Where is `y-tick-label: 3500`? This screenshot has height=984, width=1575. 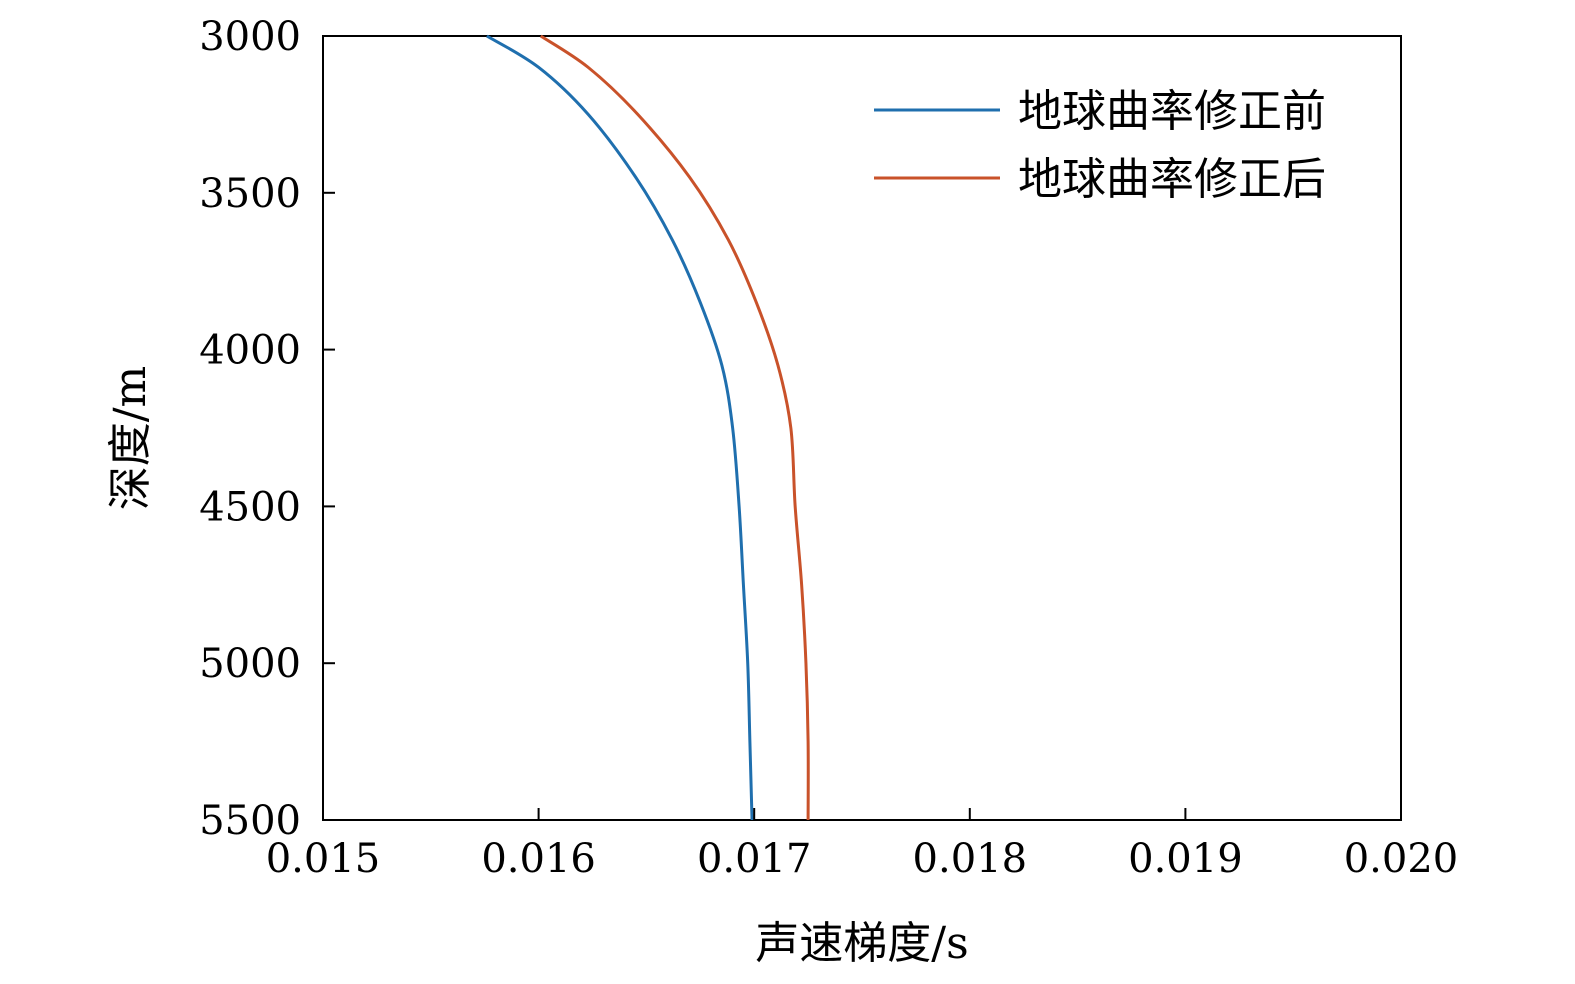 y-tick-label: 3500 is located at coordinates (250, 194).